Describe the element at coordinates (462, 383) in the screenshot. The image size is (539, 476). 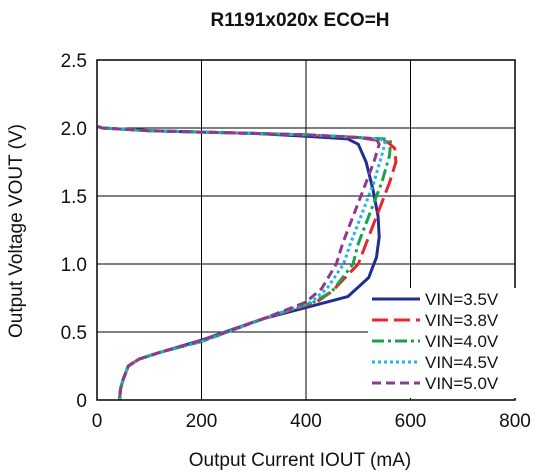
I see `legend-label: VIN=5.0V` at that location.